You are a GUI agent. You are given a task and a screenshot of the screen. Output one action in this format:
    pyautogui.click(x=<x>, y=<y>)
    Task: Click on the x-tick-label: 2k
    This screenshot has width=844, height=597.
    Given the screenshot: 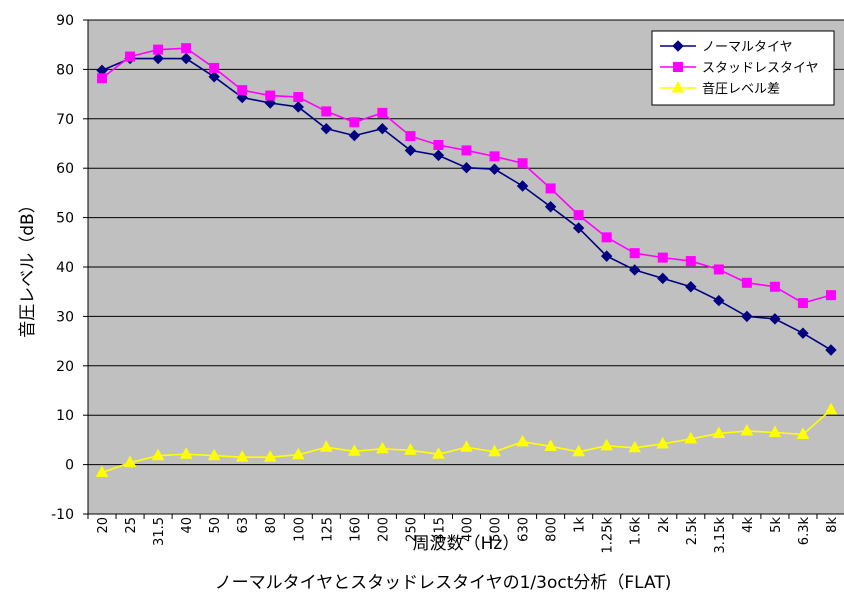 What is the action you would take?
    pyautogui.click(x=664, y=525)
    